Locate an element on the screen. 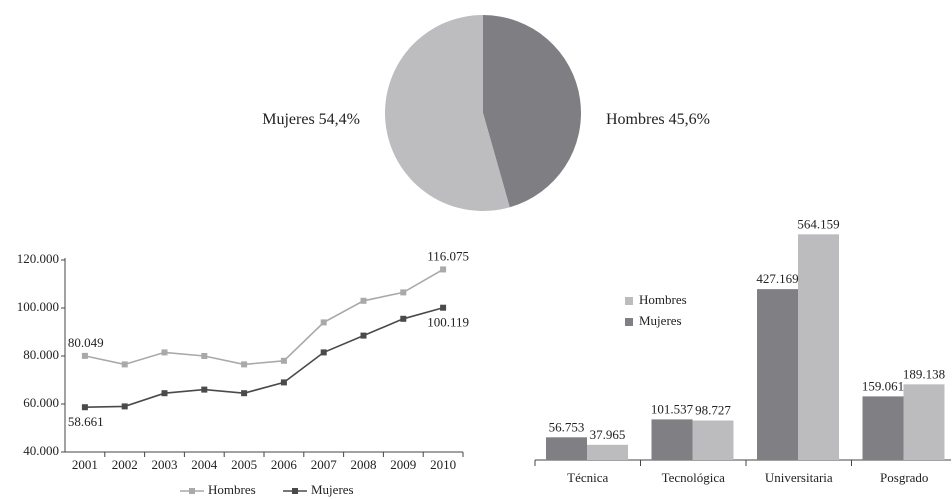 Image resolution: width=952 pixels, height=499 pixels. y-tick-label: 120.000 is located at coordinates (38, 258).